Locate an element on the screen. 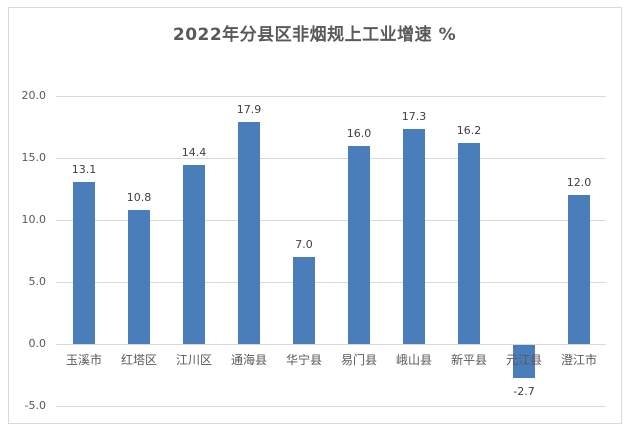 The image size is (629, 432). data-label: 14.4 is located at coordinates (194, 153).